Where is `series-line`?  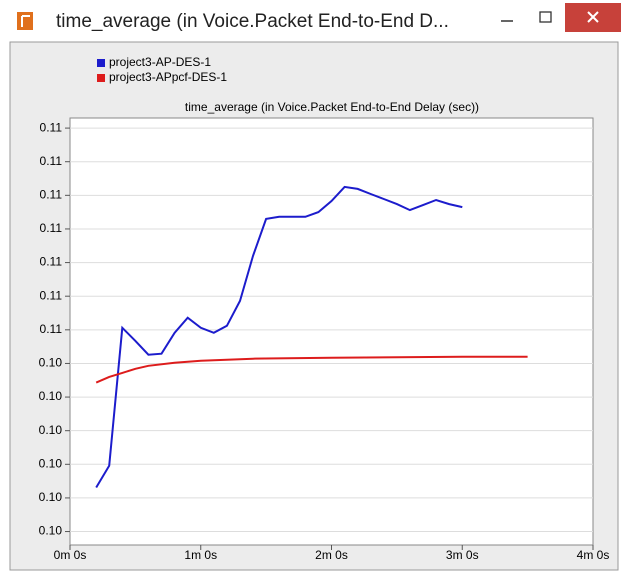 series-line is located at coordinates (311, 369).